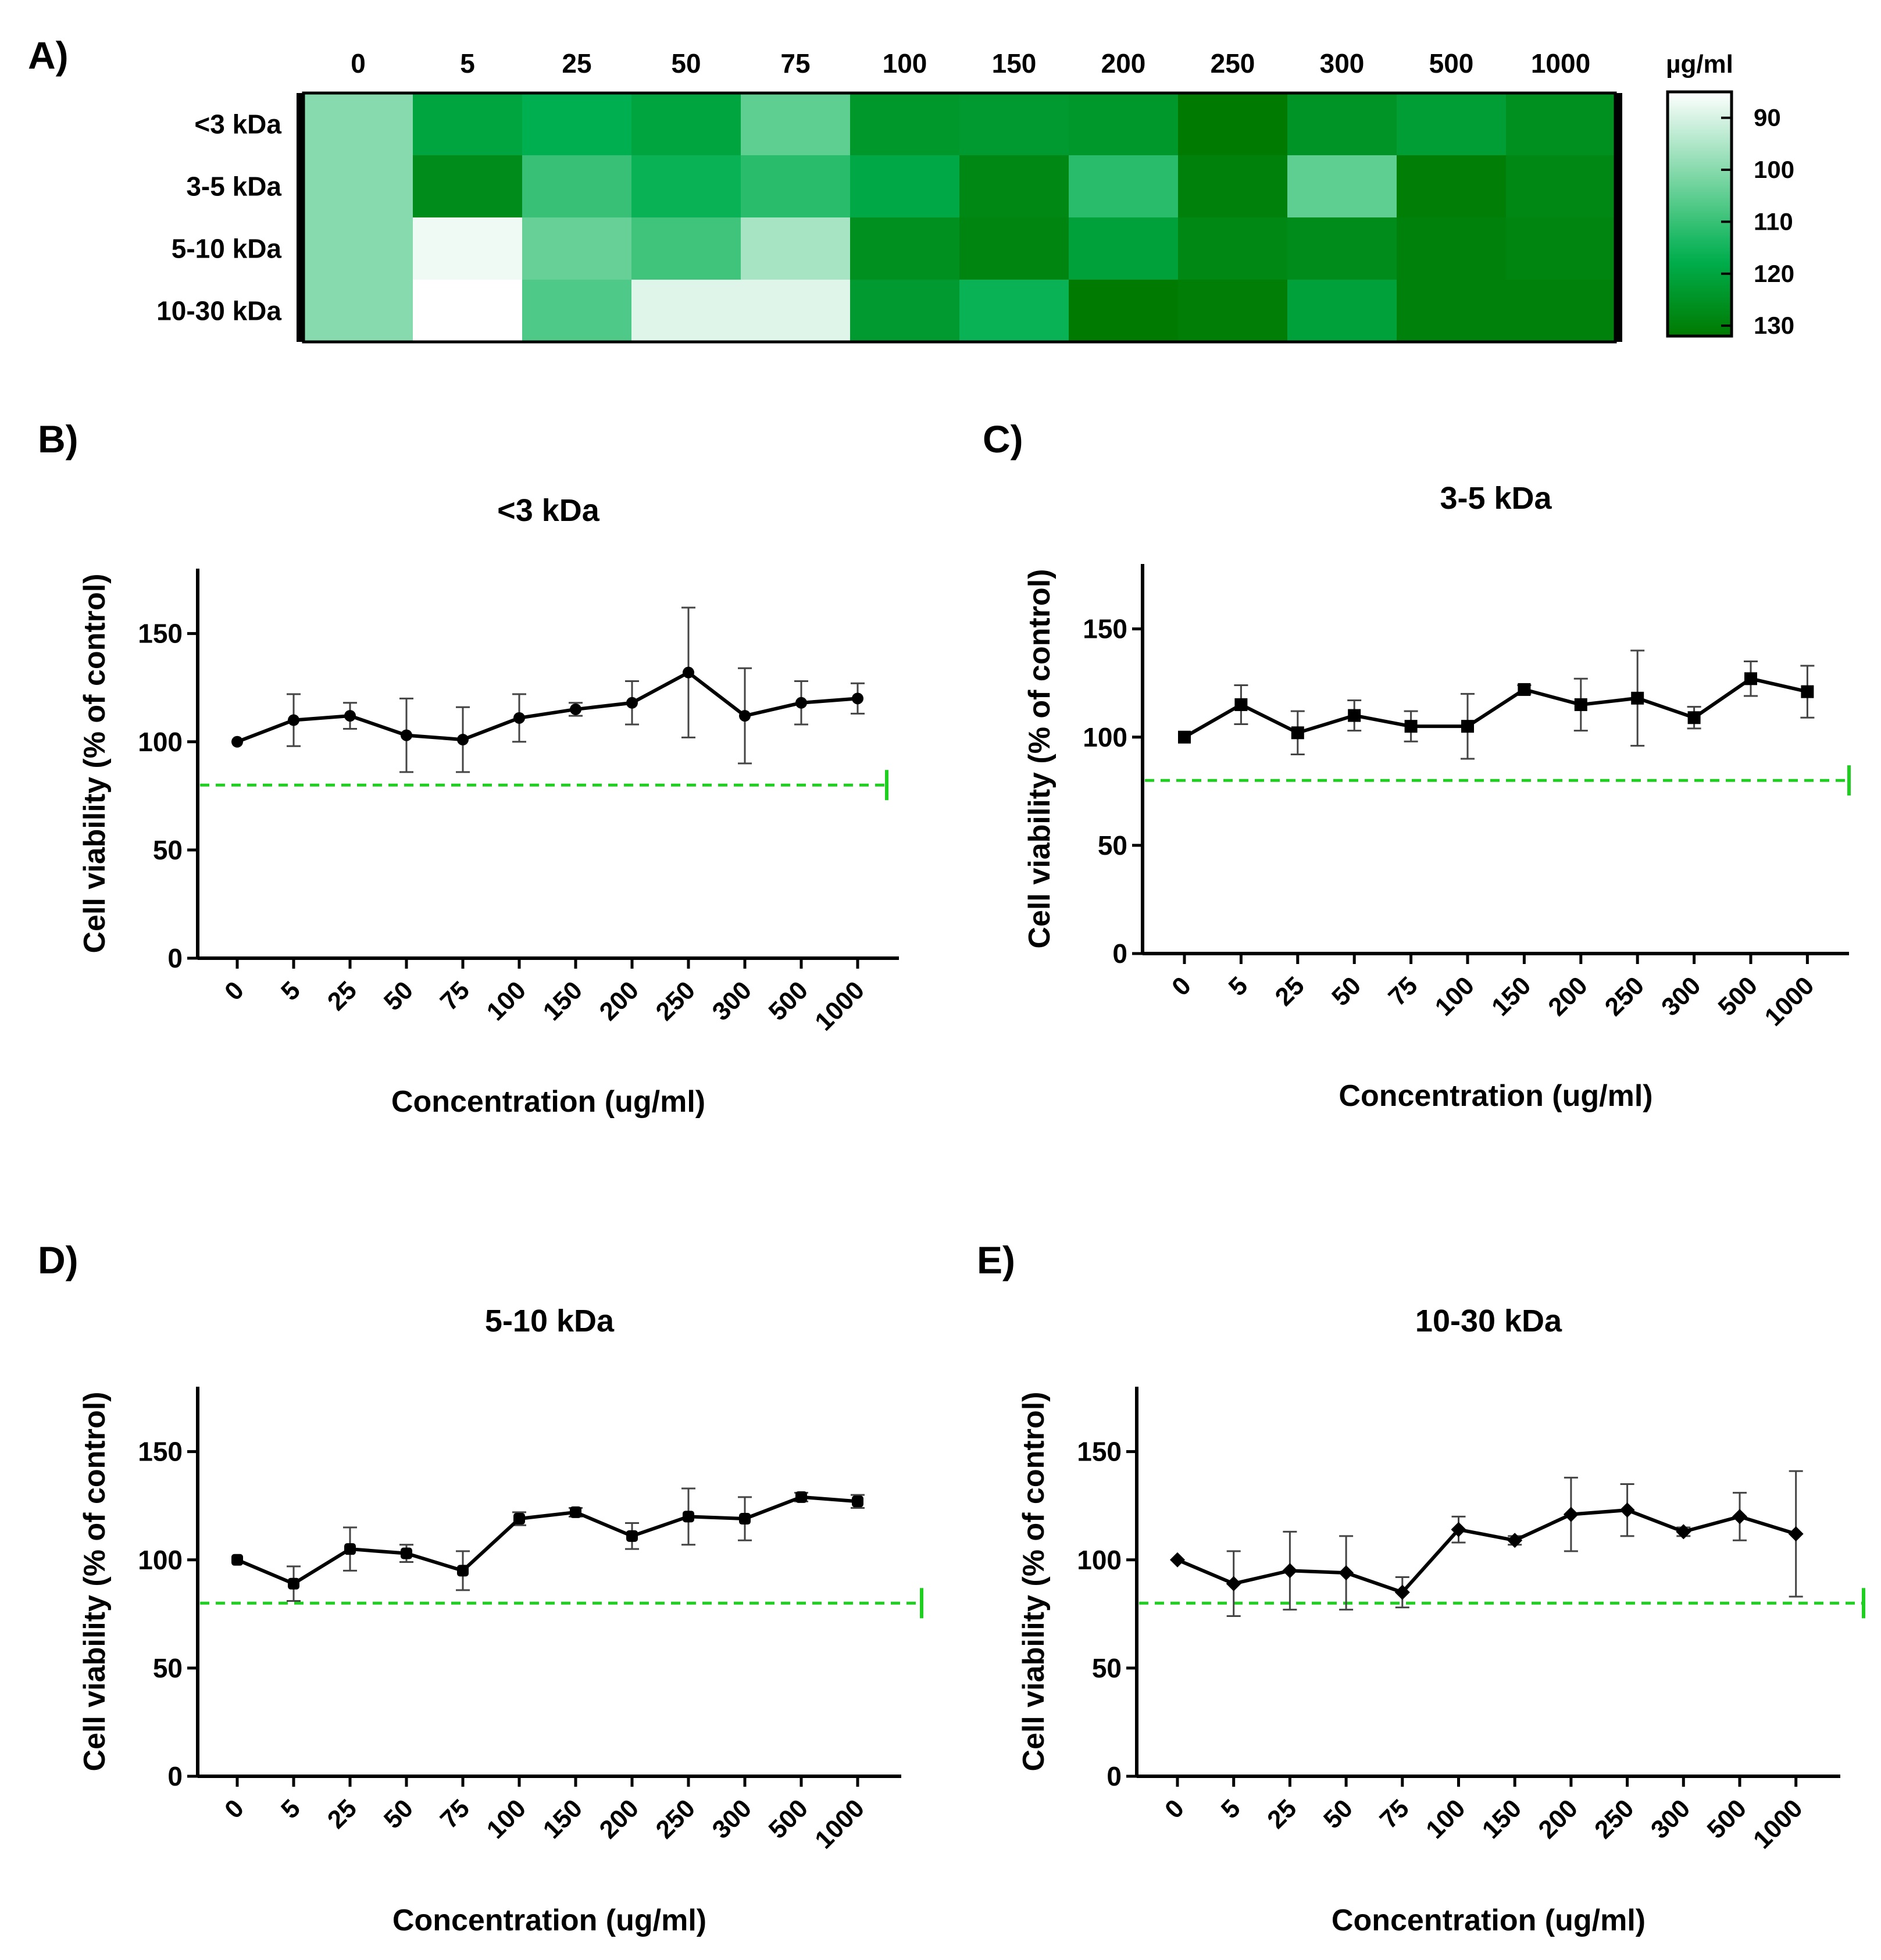 Image resolution: width=1881 pixels, height=1960 pixels. Describe the element at coordinates (58, 438) in the screenshot. I see `panel-label: B)` at that location.